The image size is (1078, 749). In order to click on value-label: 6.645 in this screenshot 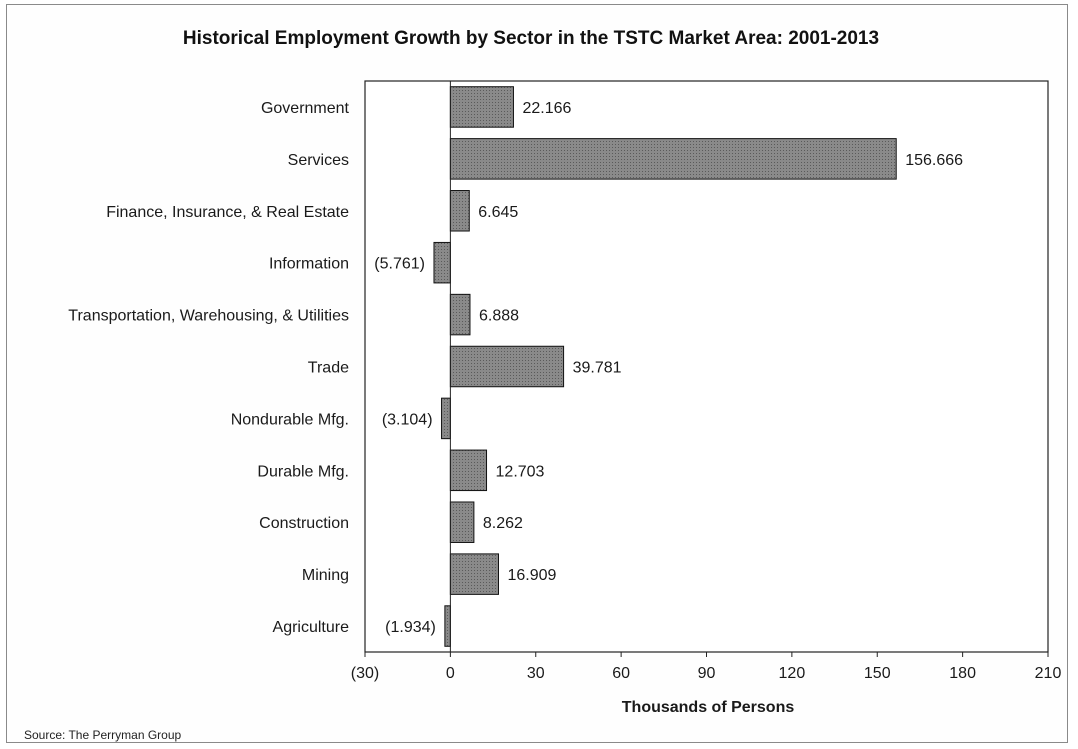, I will do `click(498, 212)`.